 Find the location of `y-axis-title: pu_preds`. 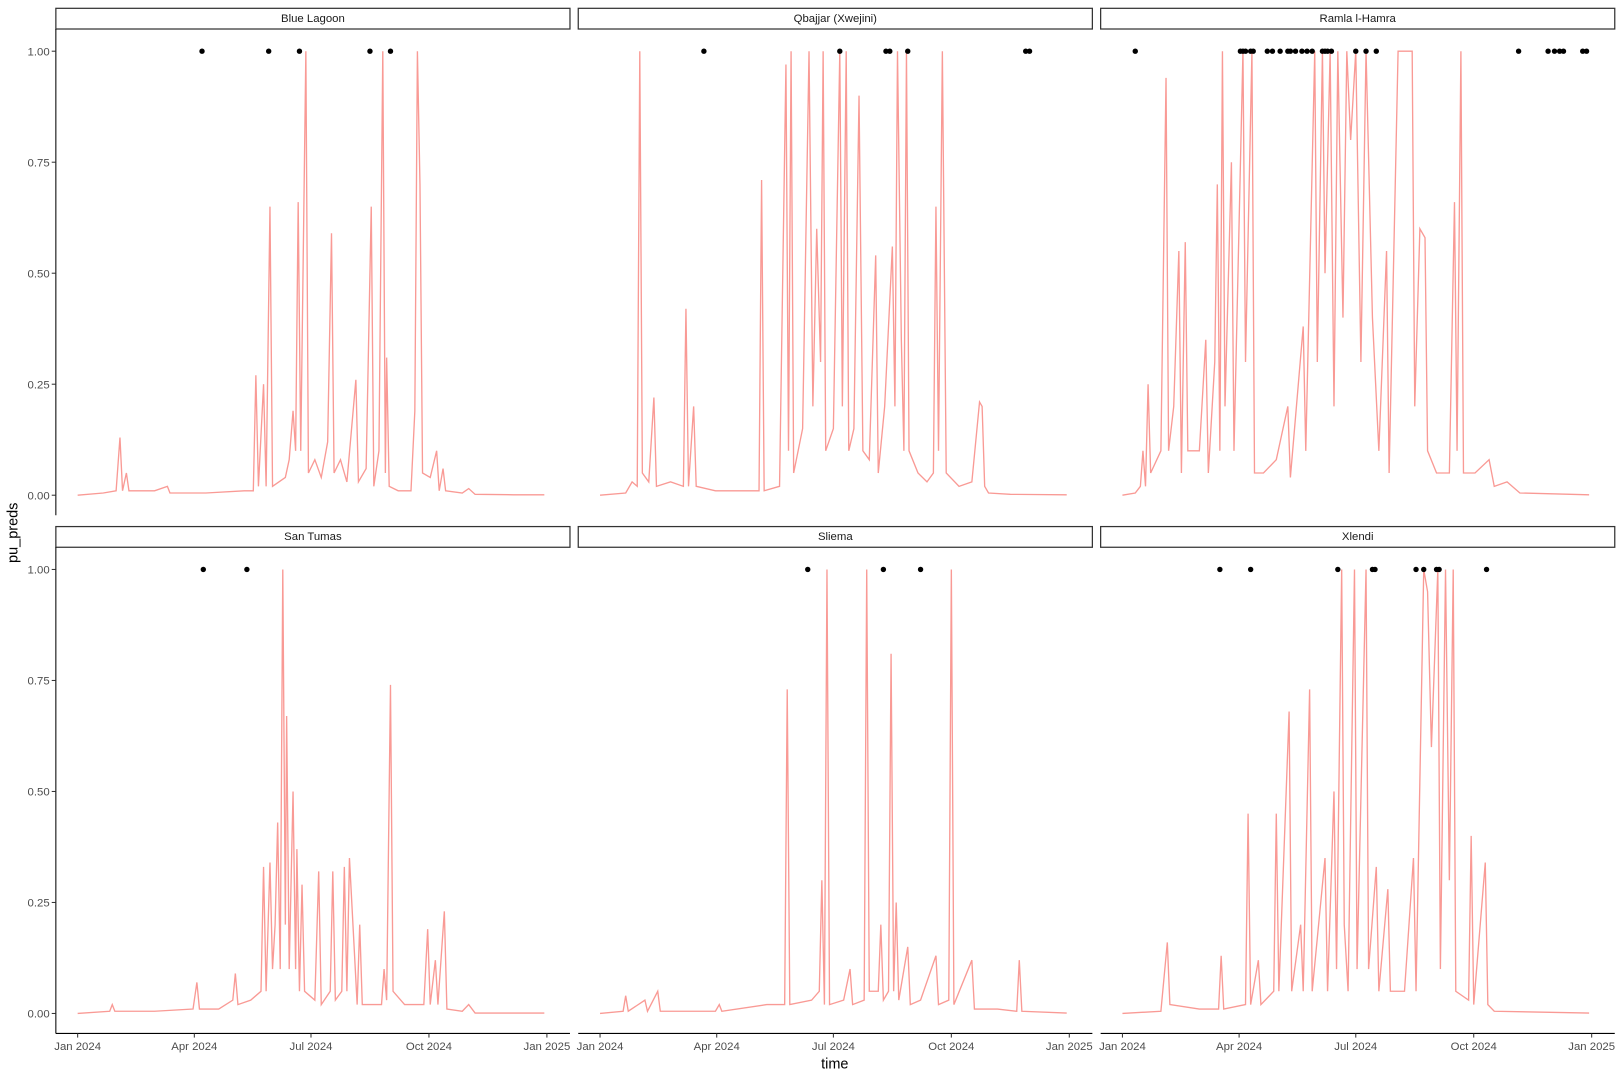

y-axis-title: pu_preds is located at coordinates (14, 533).